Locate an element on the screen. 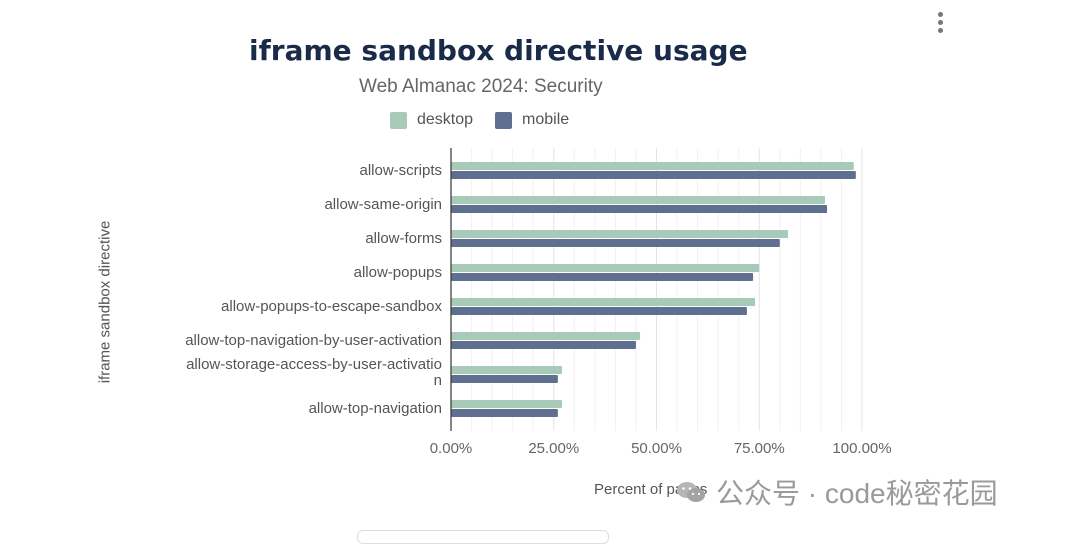 Image resolution: width=1080 pixels, height=544 pixels. x-tick-label: 75.00% is located at coordinates (759, 448).